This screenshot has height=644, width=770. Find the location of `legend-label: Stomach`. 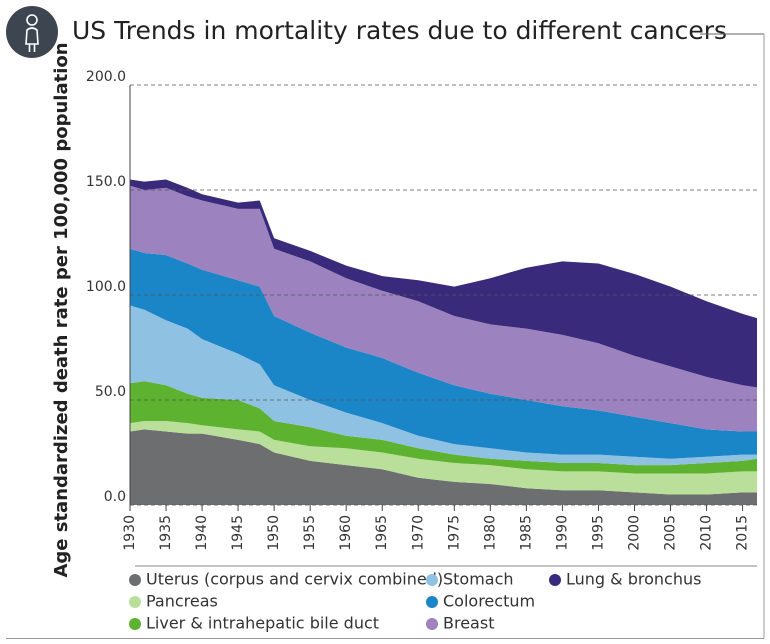

legend-label: Stomach is located at coordinates (478, 579).